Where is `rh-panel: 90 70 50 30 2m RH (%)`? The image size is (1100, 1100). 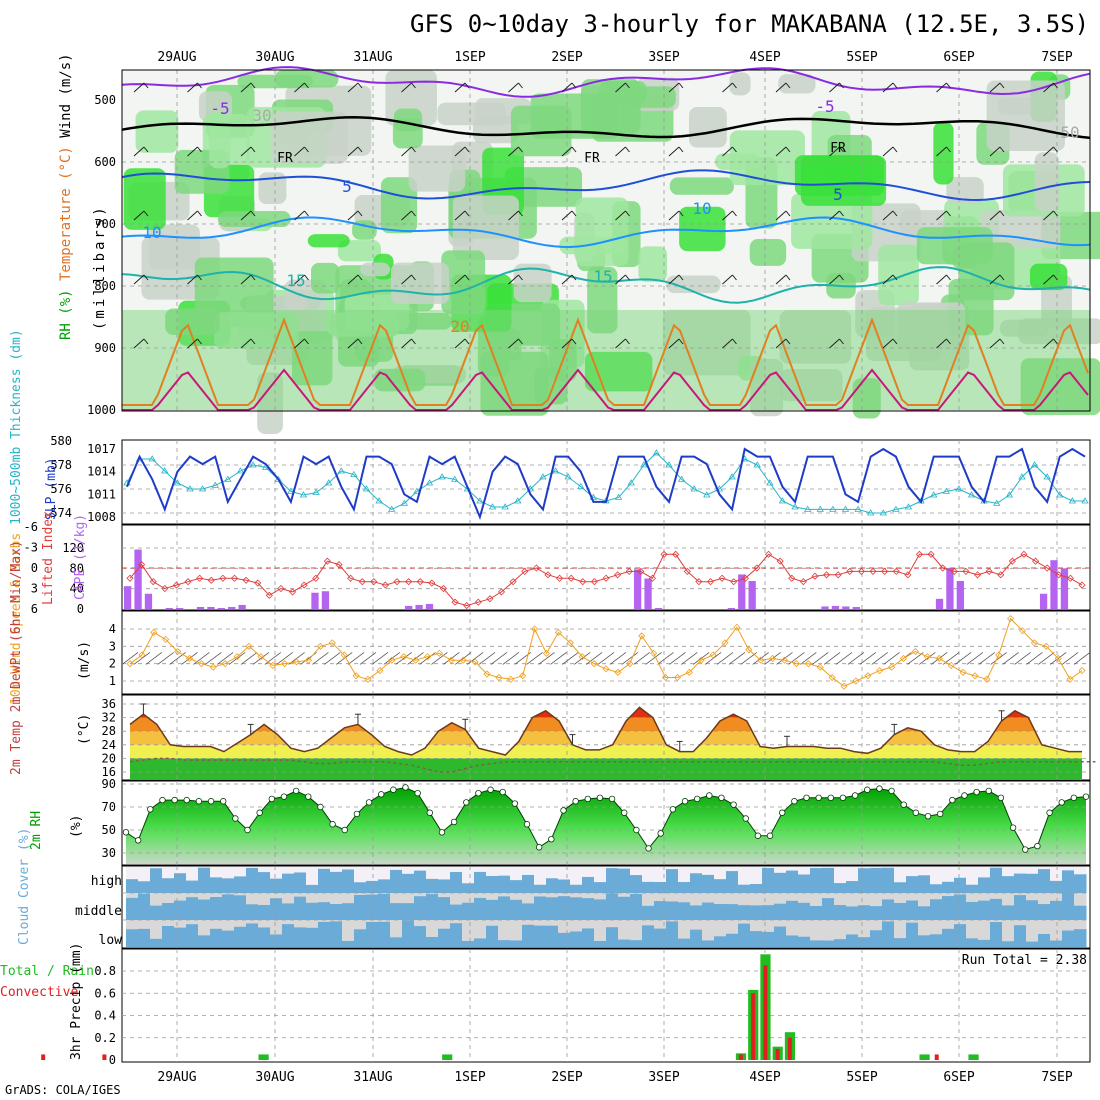
rh-panel: 90 70 50 30 2m RH (%) is located at coordinates (560, 821).